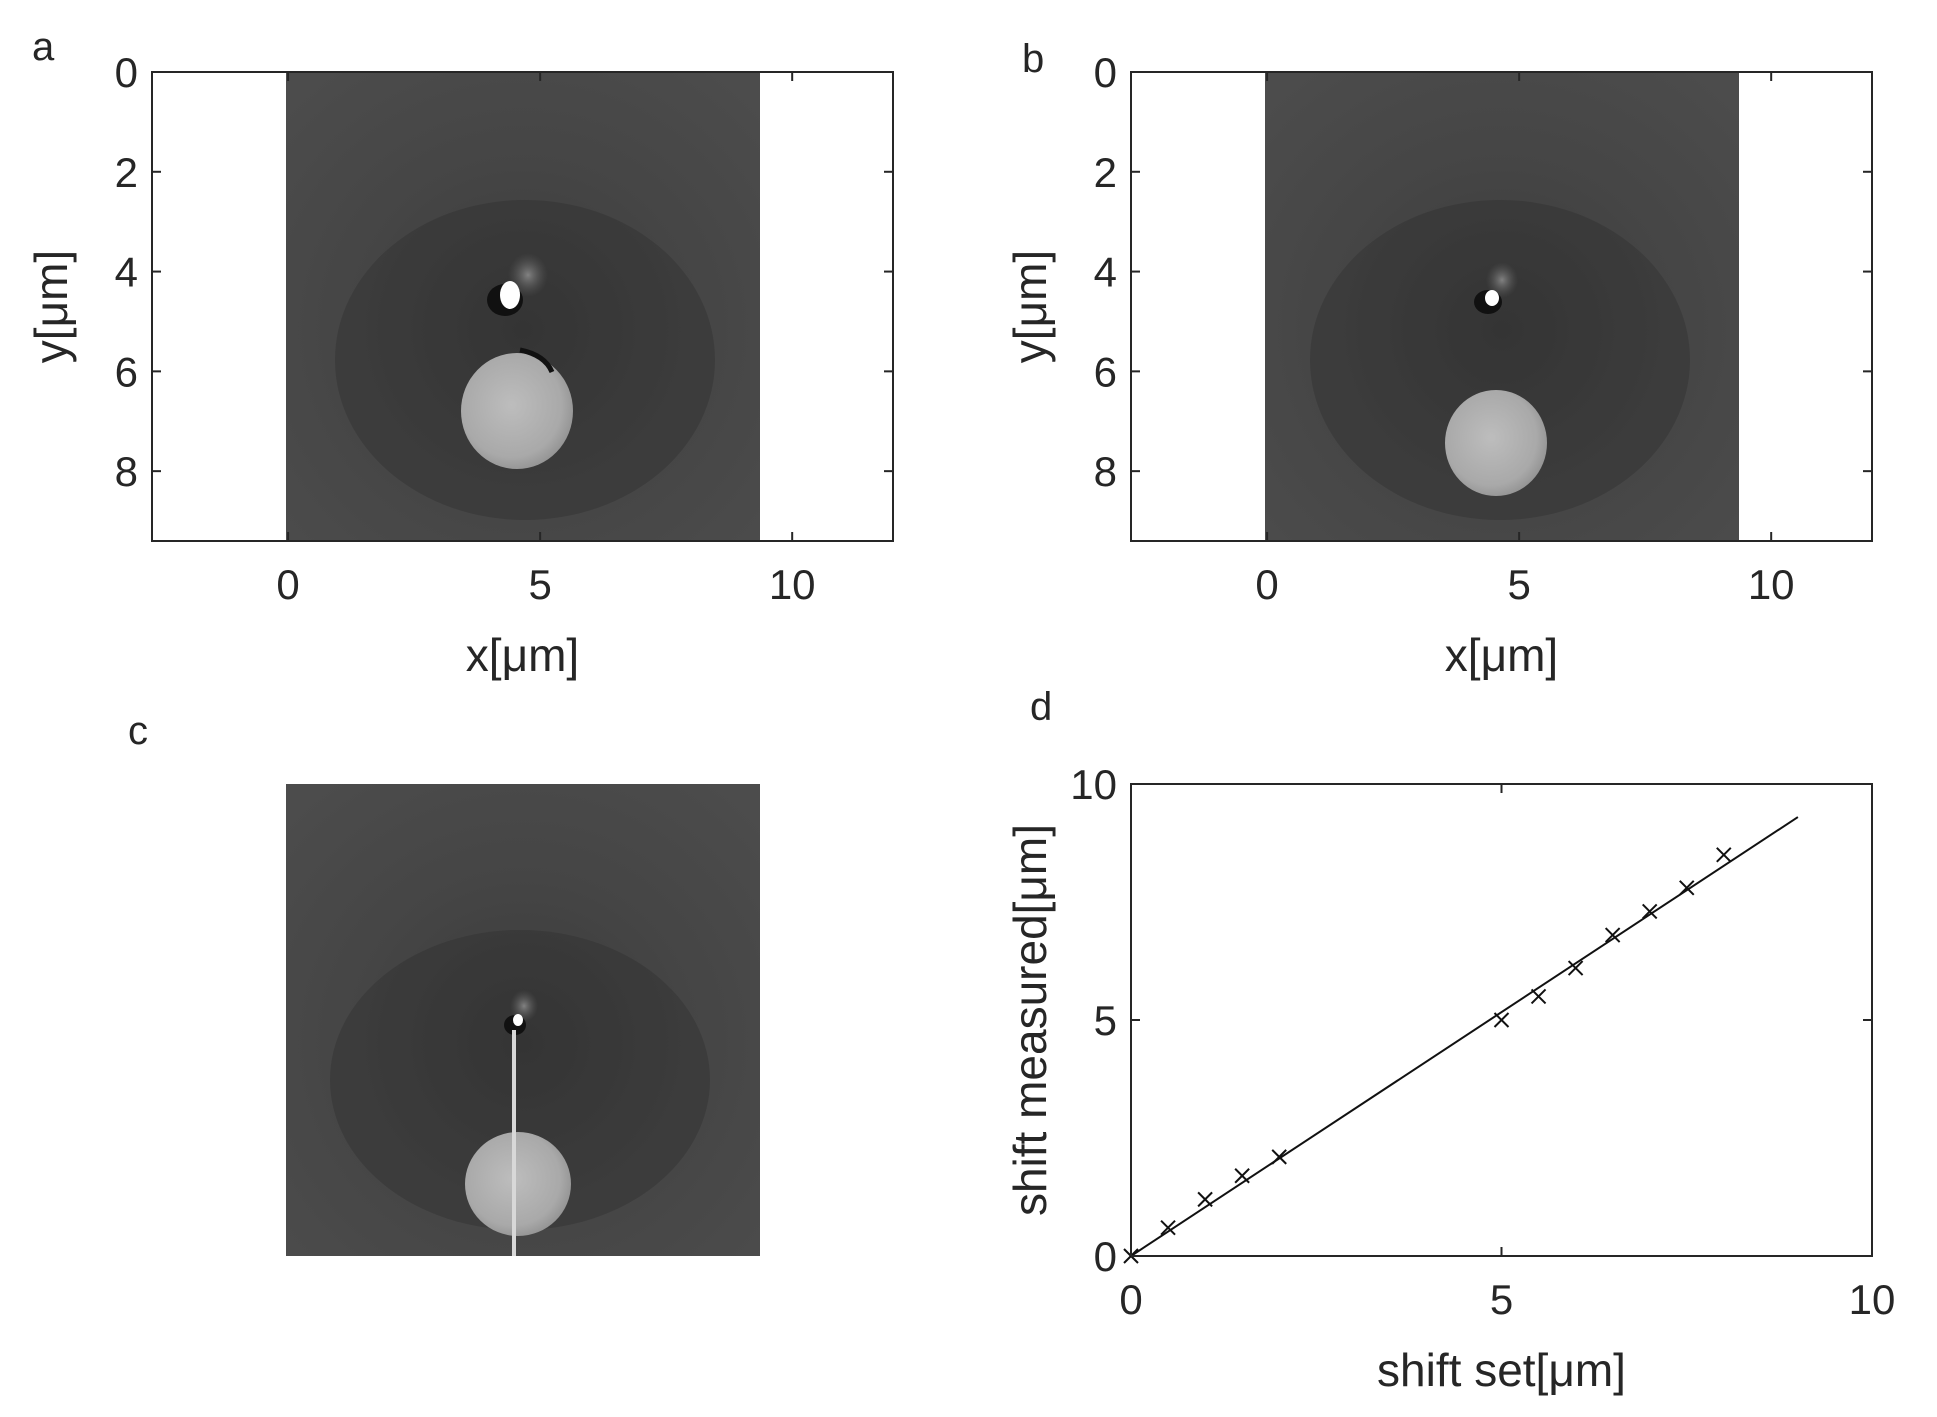  Describe the element at coordinates (522, 655) in the screenshot. I see `panel-a-xlabel: x[μm]` at that location.